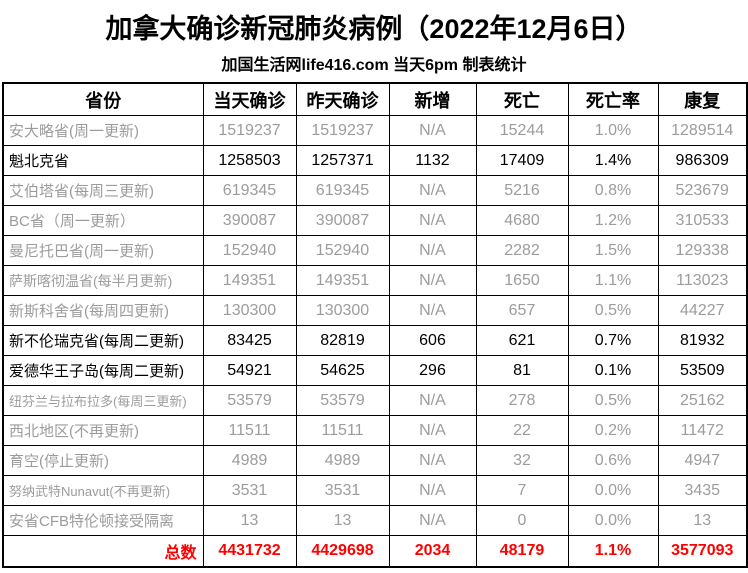  I want to click on column-header: 新增, so click(432, 99).